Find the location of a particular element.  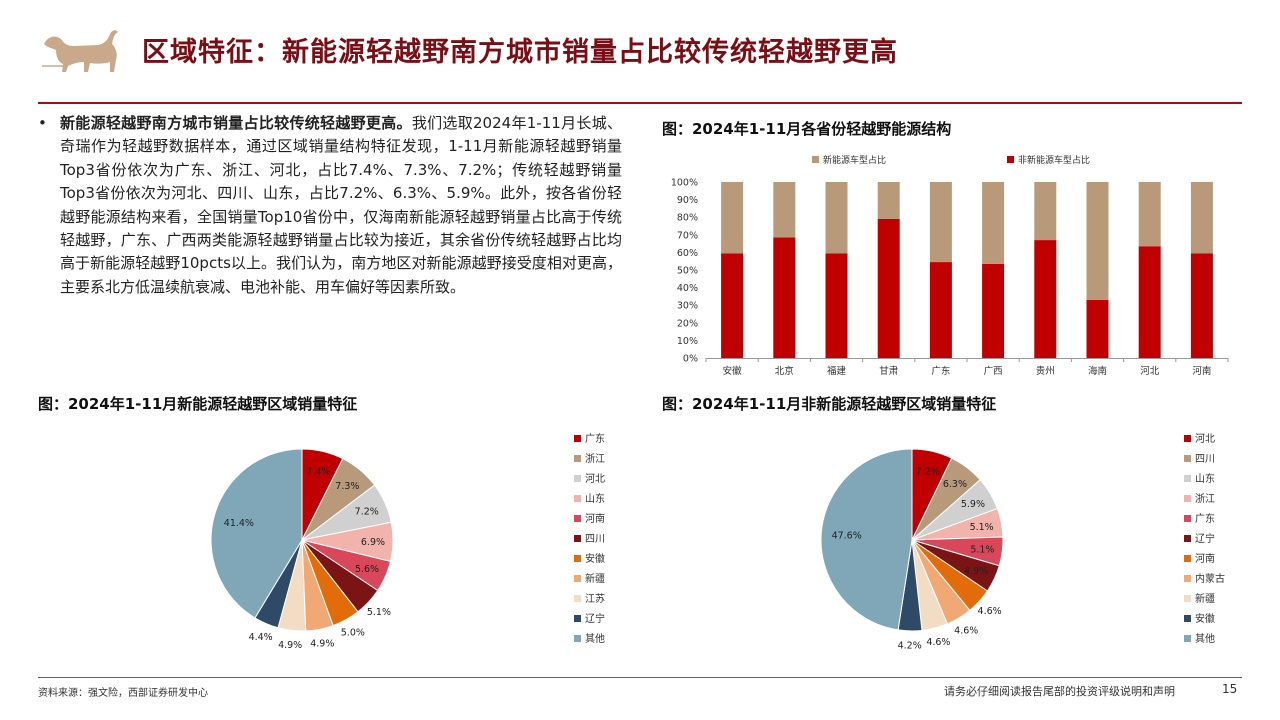

pie-nev-title: 图：2024年1-11月新能源轻越野区域销量特征 is located at coordinates (198, 404).